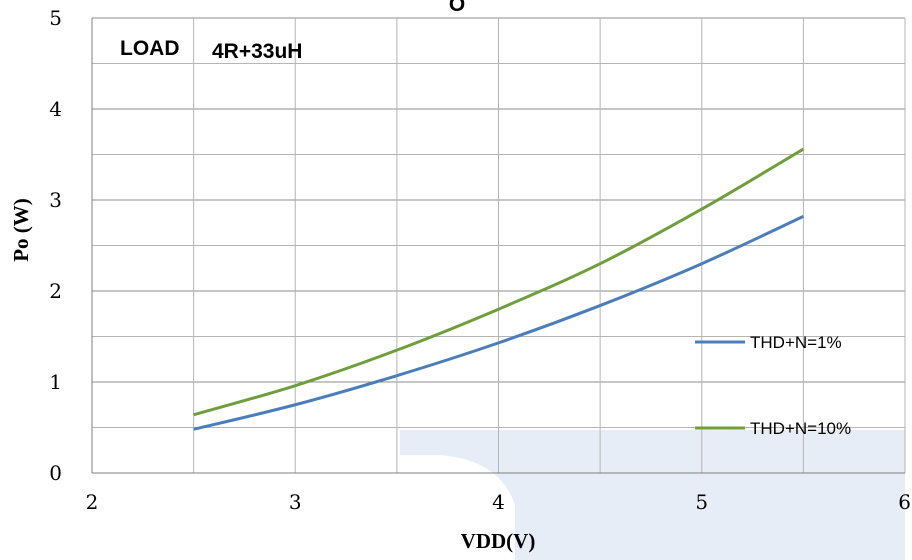 The image size is (912, 560). Describe the element at coordinates (498, 541) in the screenshot. I see `x-axis-label: VDD(V)` at that location.